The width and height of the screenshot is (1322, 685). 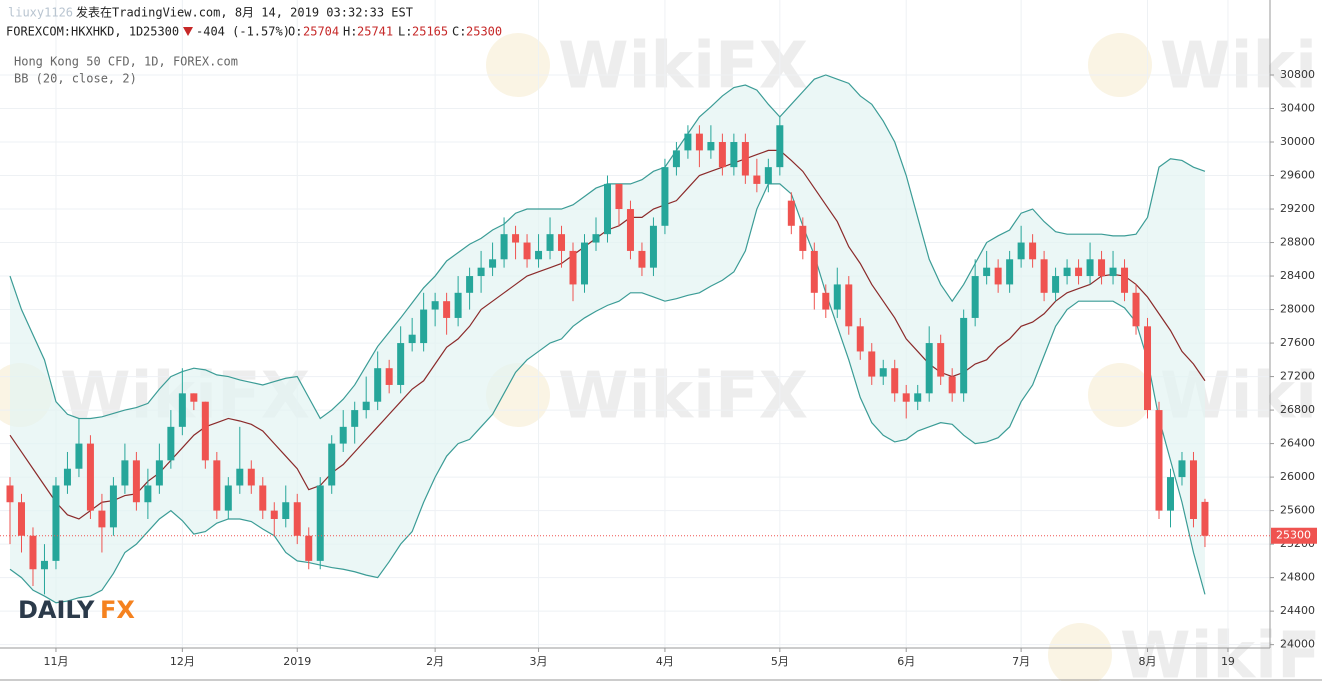 What do you see at coordinates (375, 32) in the screenshot?
I see `high-value: 25741` at bounding box center [375, 32].